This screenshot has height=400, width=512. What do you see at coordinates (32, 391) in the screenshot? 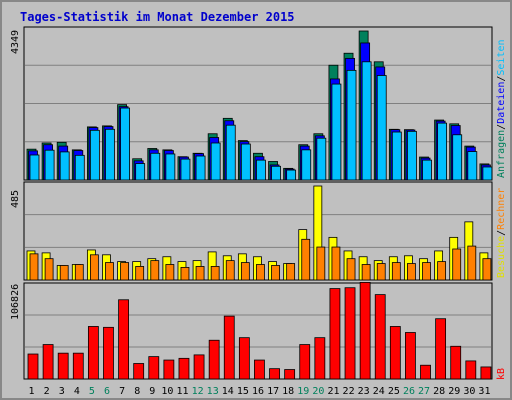
I see `x-tick-label: 1` at bounding box center [32, 391].